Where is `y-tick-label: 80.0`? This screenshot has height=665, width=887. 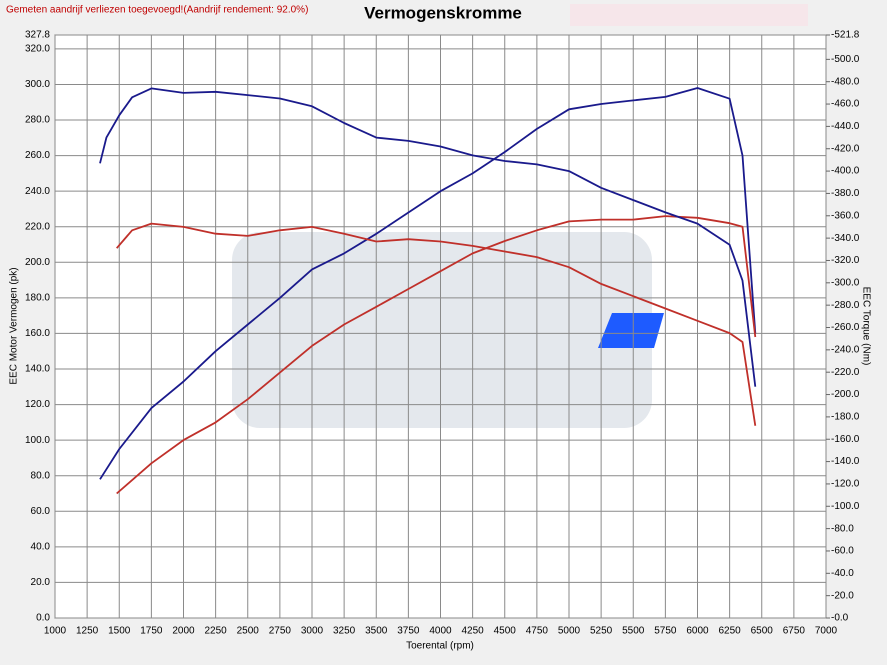
y-tick-label: 80.0 is located at coordinates (41, 475).